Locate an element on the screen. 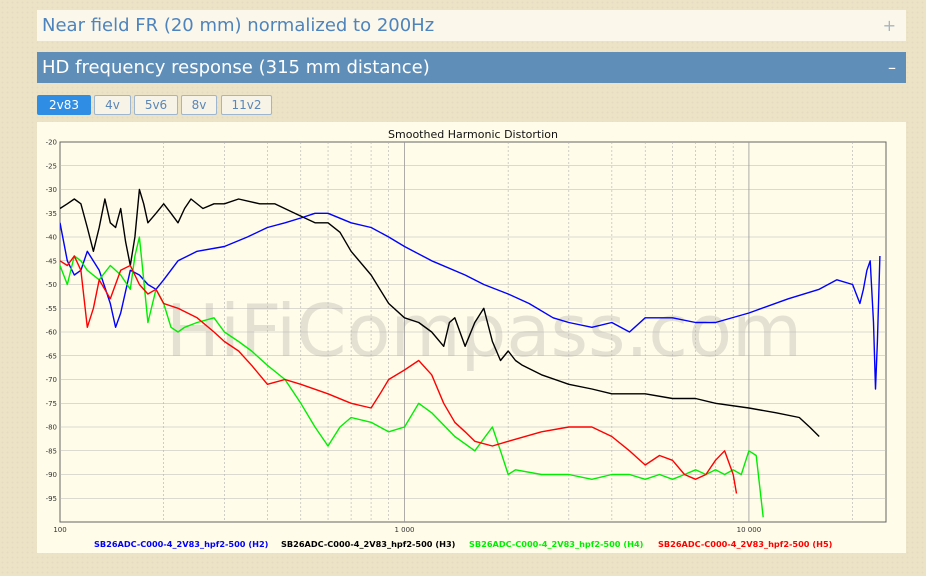  y-tick-label: -55 is located at coordinates (51, 309).